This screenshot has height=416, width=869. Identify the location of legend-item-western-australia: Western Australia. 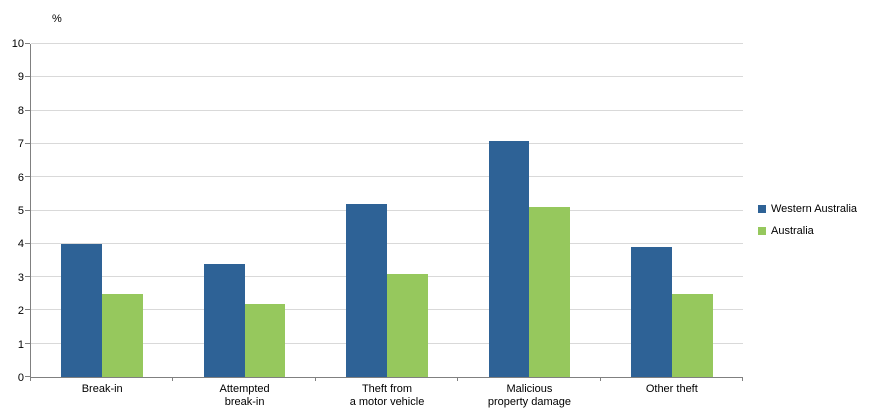
(807, 209).